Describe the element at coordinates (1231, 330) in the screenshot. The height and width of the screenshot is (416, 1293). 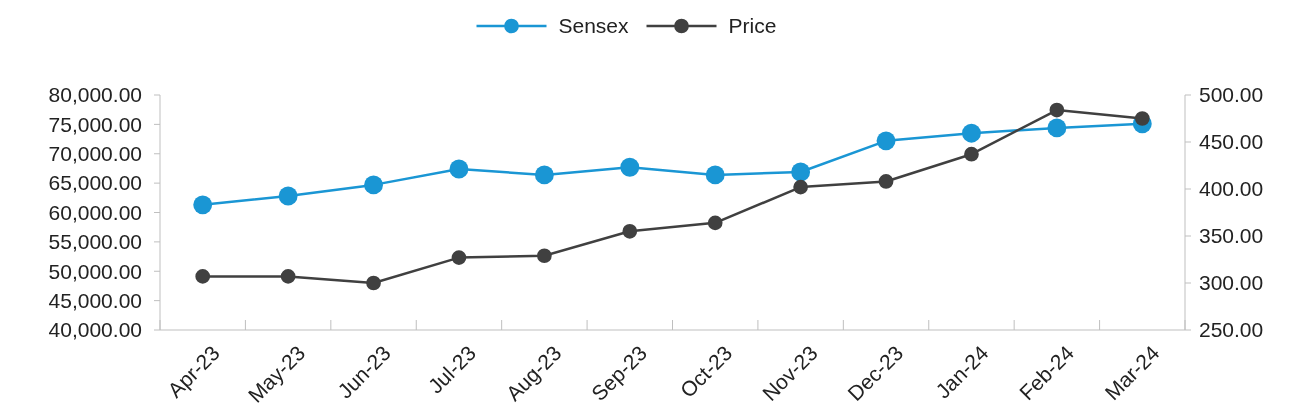
I see `y2-tick-label: 250.00` at that location.